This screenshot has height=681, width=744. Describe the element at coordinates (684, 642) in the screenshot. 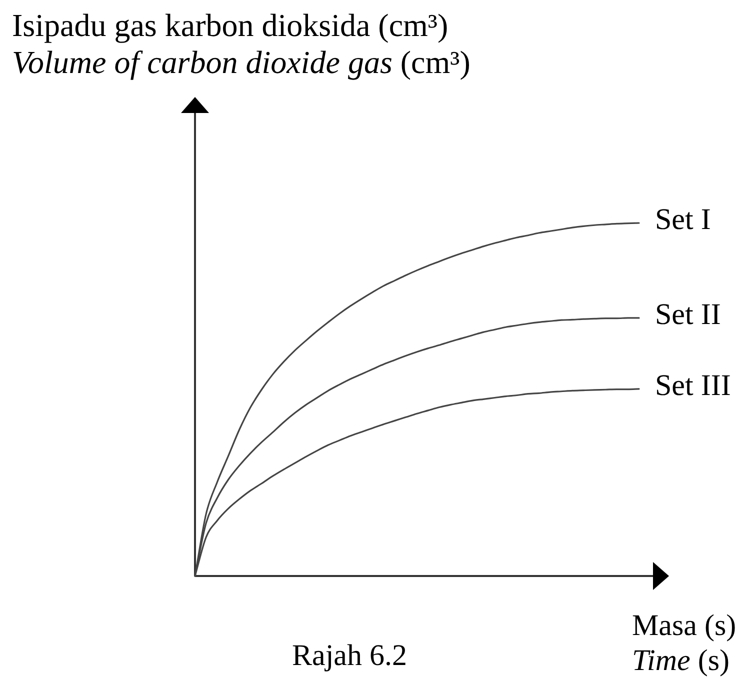

I see `x-axis-title: Masa (s) Time (s)` at that location.